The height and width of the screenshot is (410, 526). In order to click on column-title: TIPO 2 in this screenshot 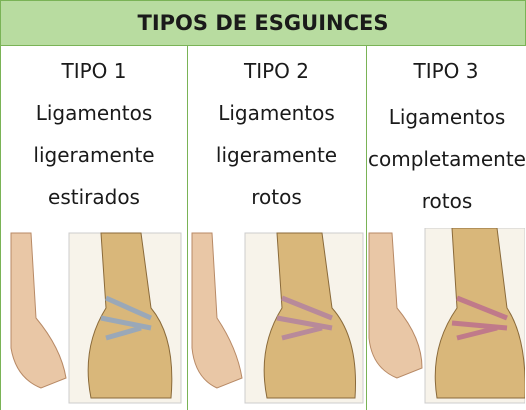, I will do `click(276, 71)`.